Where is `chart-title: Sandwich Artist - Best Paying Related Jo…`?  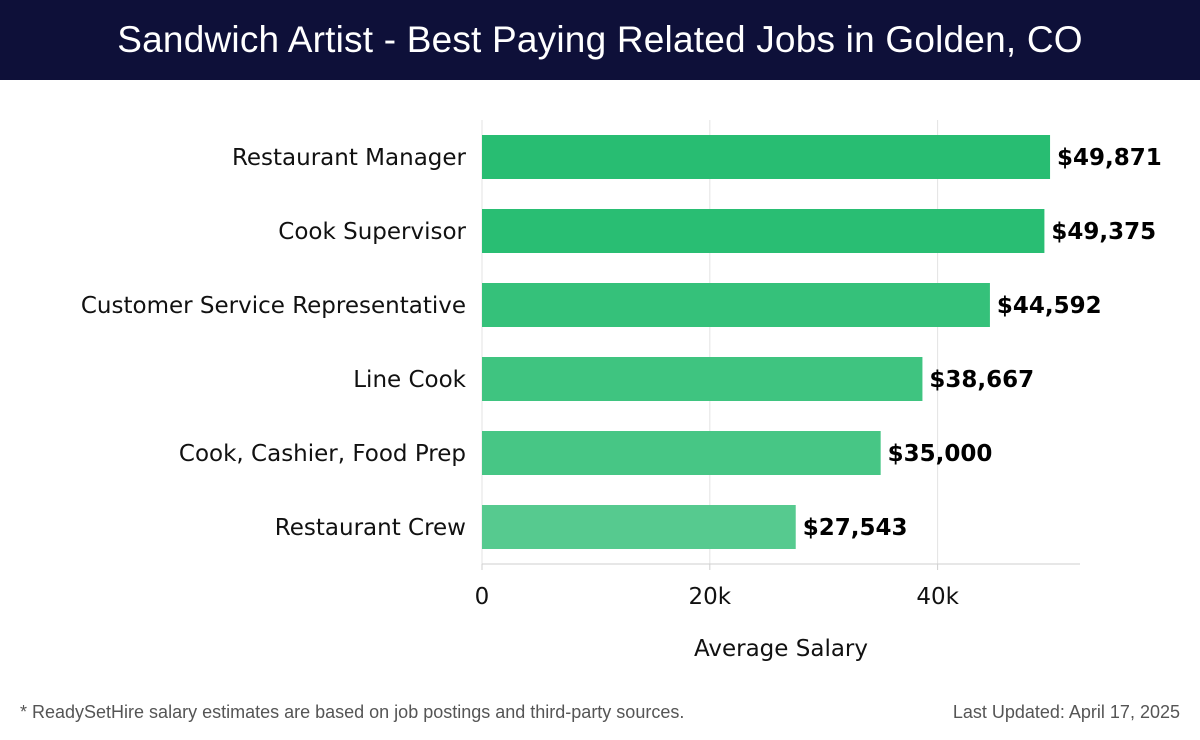 chart-title: Sandwich Artist - Best Paying Related Jo… is located at coordinates (600, 39).